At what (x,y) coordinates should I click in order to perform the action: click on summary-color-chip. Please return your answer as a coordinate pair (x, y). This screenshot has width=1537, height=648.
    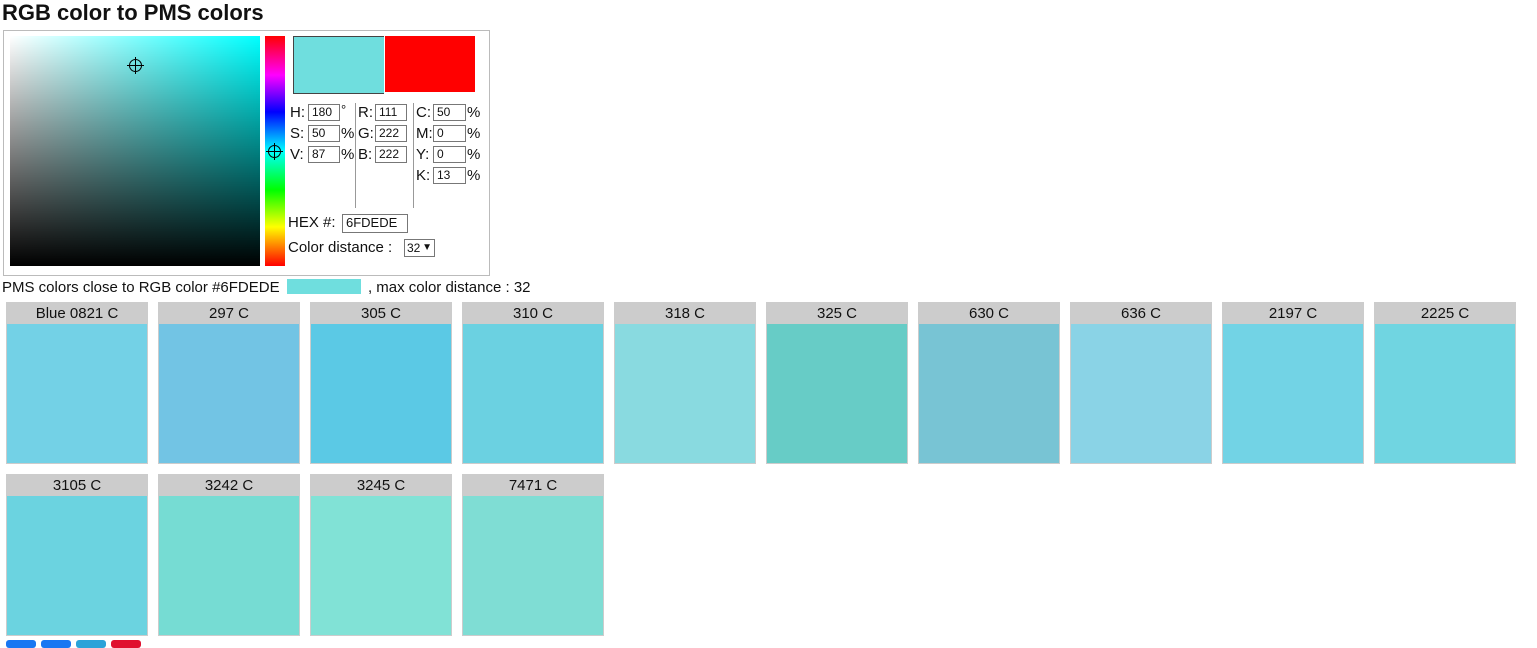
    Looking at the image, I should click on (323, 286).